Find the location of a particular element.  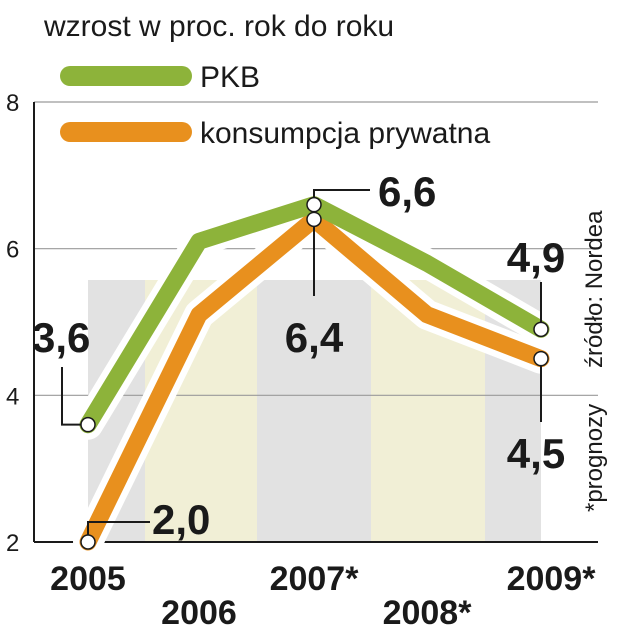

forecast-footnote: *prognozy is located at coordinates (594, 458).